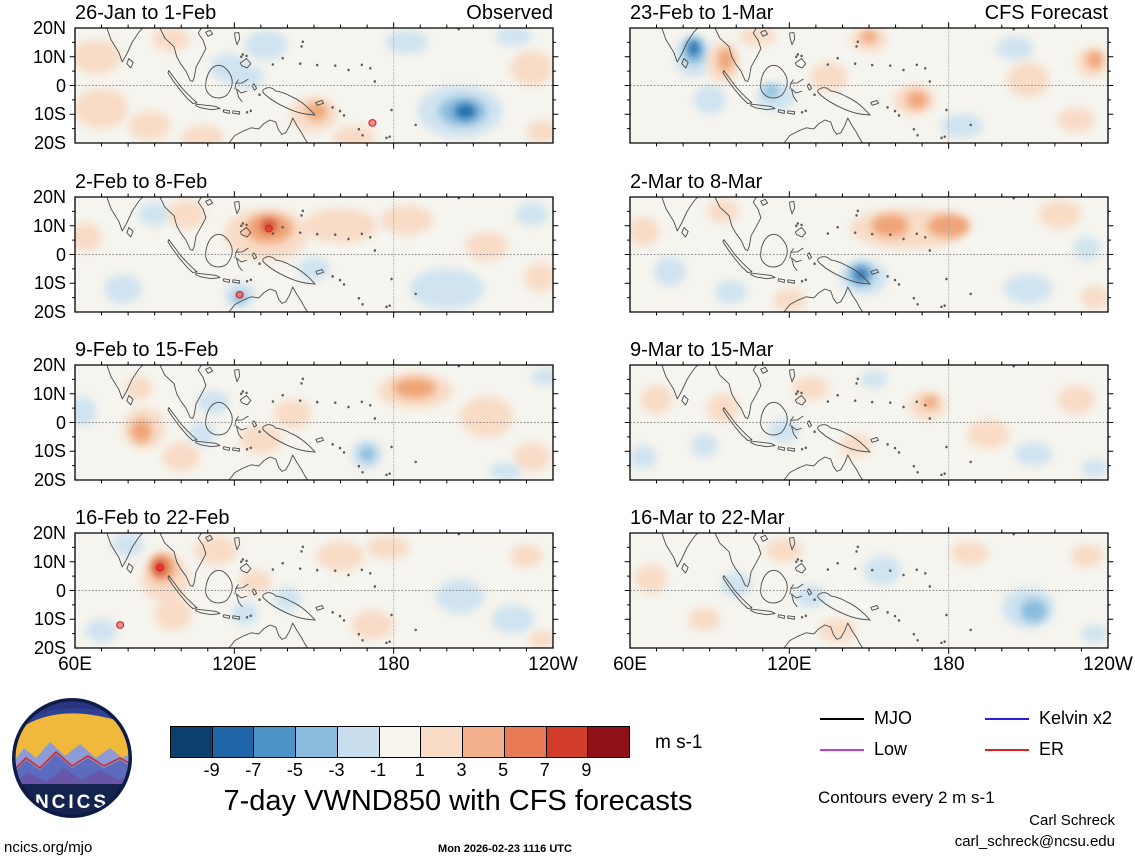 The image size is (1135, 860). What do you see at coordinates (146, 13) in the screenshot?
I see `panel-date-range: 26-Jan to 1-Feb` at bounding box center [146, 13].